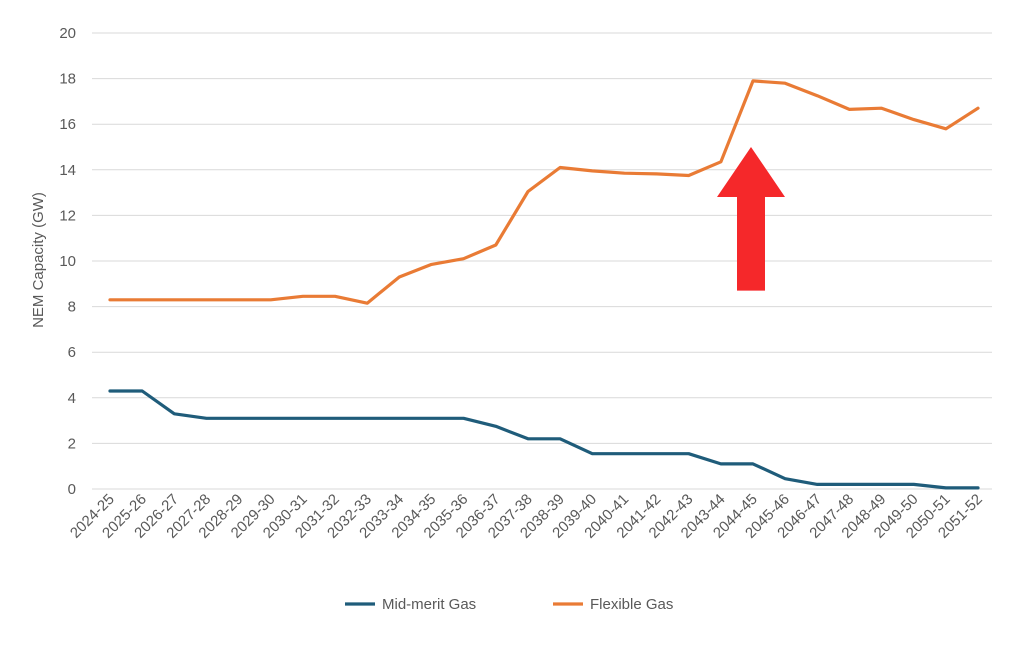  Describe the element at coordinates (72, 489) in the screenshot. I see `y-tick-label: 0` at that location.